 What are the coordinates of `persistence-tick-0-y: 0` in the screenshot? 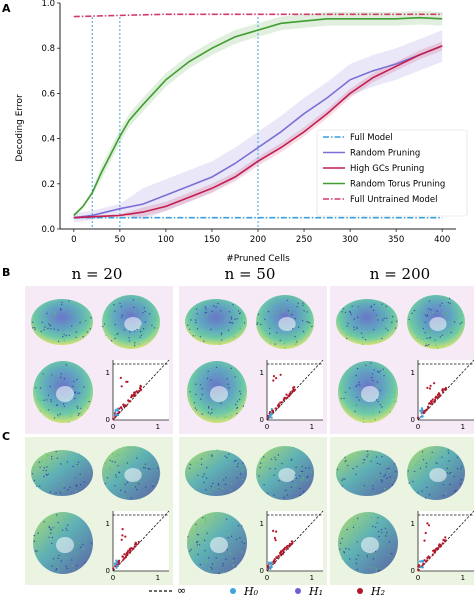 It's located at (108, 571).